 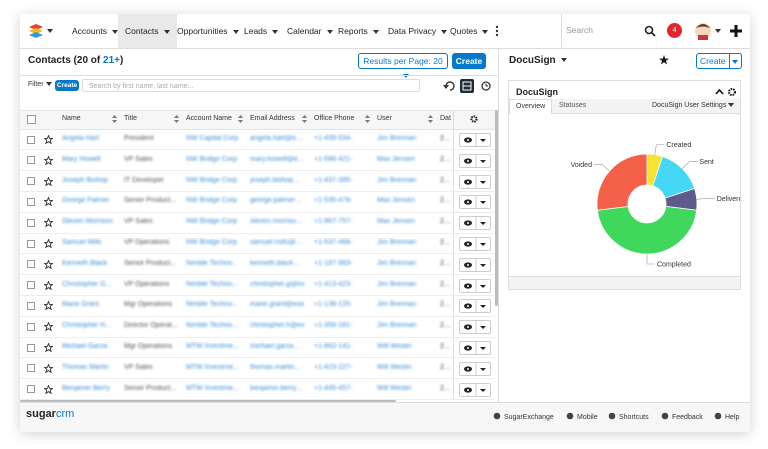 What do you see at coordinates (674, 30) in the screenshot?
I see `notification-badge: 4` at bounding box center [674, 30].